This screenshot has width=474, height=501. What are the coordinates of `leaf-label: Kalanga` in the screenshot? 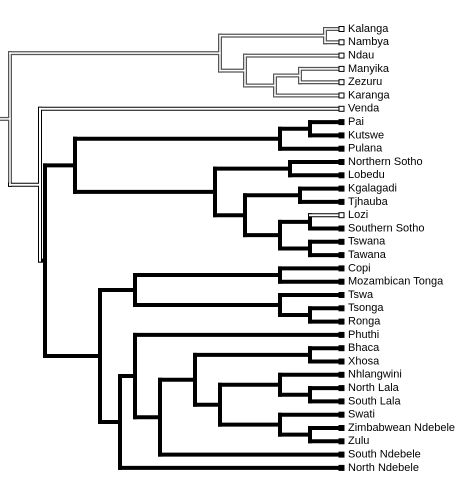 It's located at (368, 29).